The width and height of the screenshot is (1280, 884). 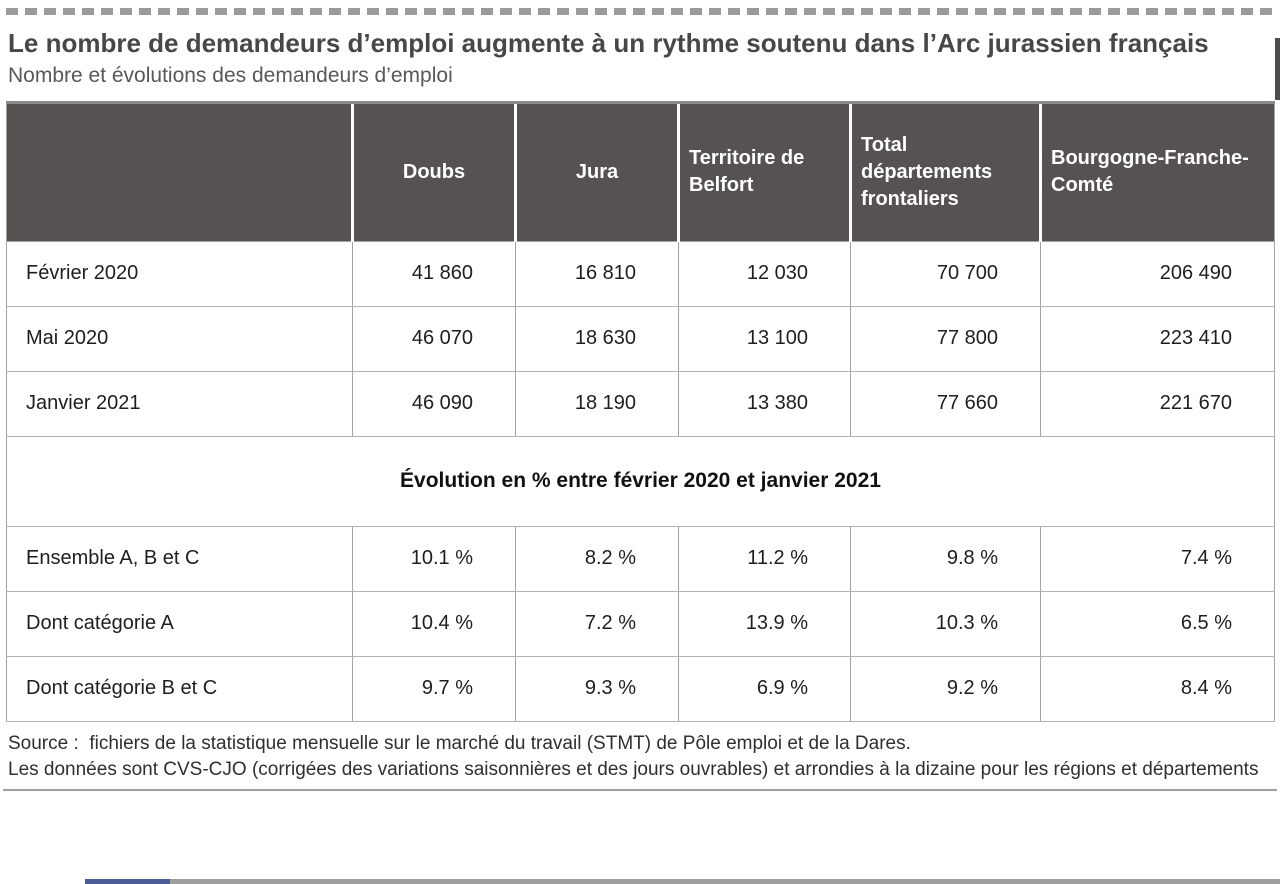 I want to click on row-label: Ensemble A, B et C, so click(x=179, y=559).